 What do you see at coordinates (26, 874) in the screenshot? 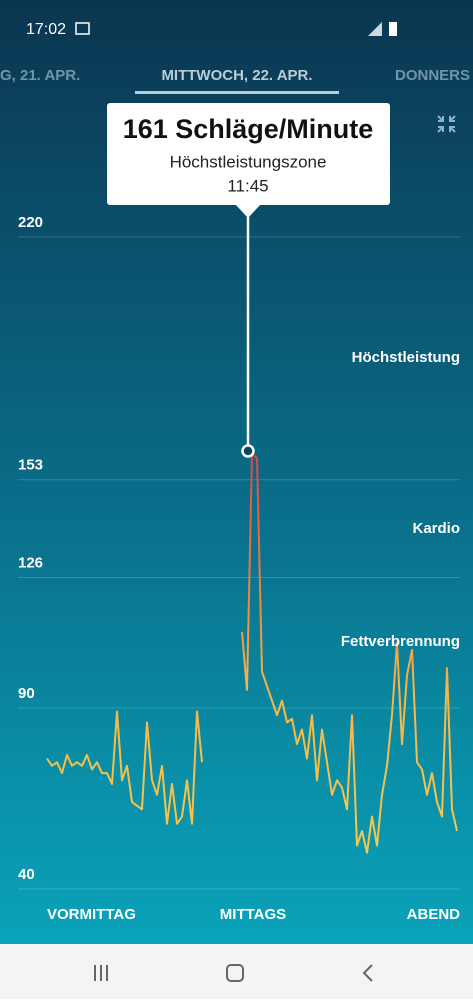
I see `y-tick-label: 40` at bounding box center [26, 874].